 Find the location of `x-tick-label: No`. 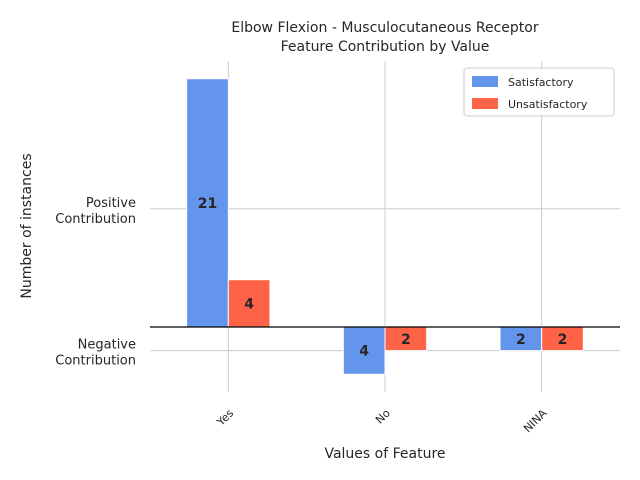

x-tick-label: No is located at coordinates (383, 417).